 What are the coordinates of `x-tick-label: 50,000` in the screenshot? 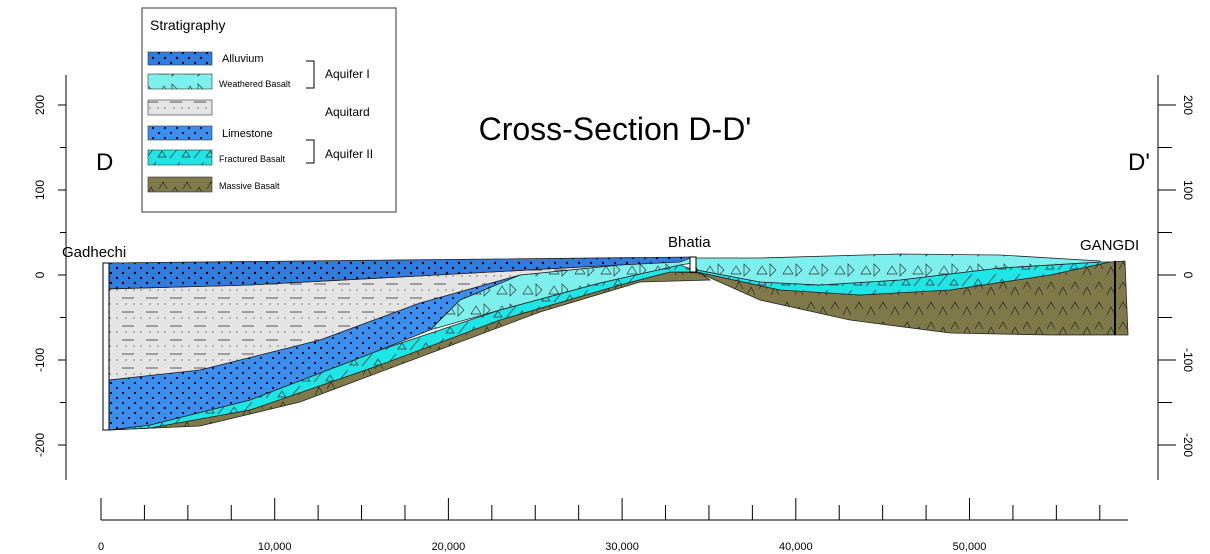 It's located at (970, 547).